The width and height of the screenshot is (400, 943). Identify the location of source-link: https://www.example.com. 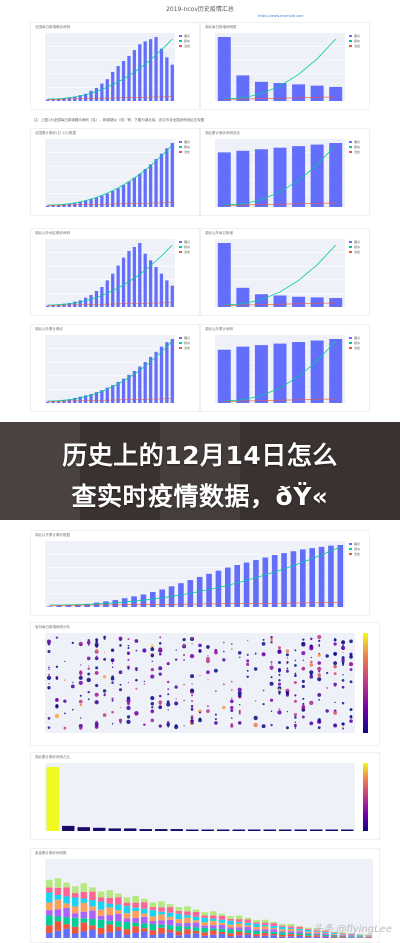
(281, 16).